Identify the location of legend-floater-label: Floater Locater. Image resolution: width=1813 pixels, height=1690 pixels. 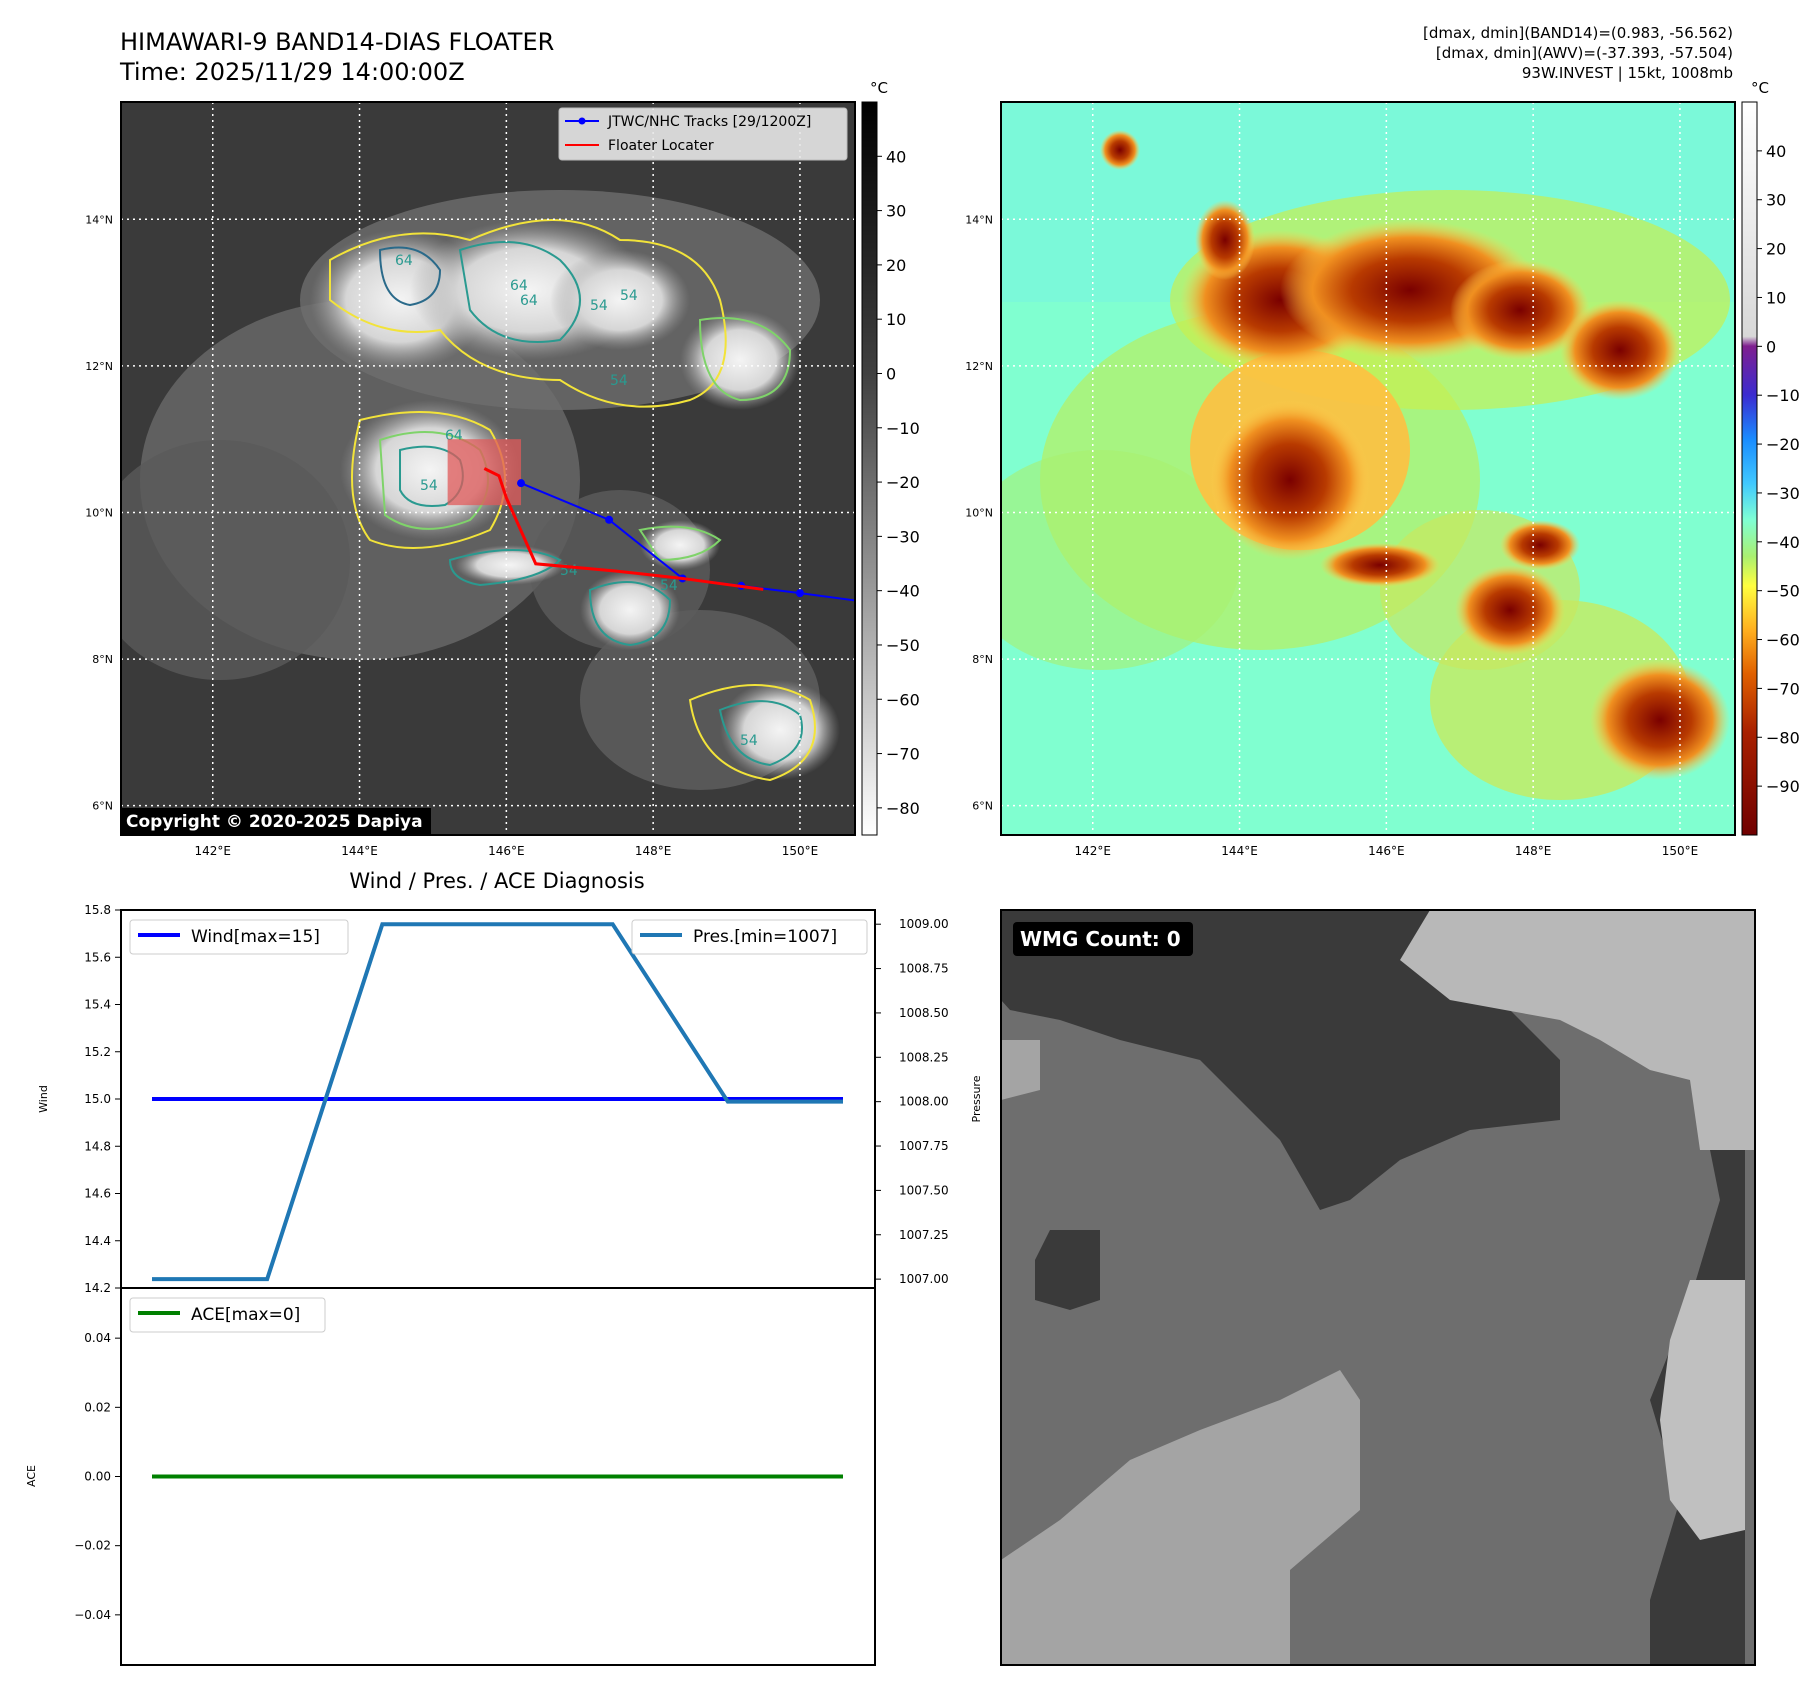
(661, 146).